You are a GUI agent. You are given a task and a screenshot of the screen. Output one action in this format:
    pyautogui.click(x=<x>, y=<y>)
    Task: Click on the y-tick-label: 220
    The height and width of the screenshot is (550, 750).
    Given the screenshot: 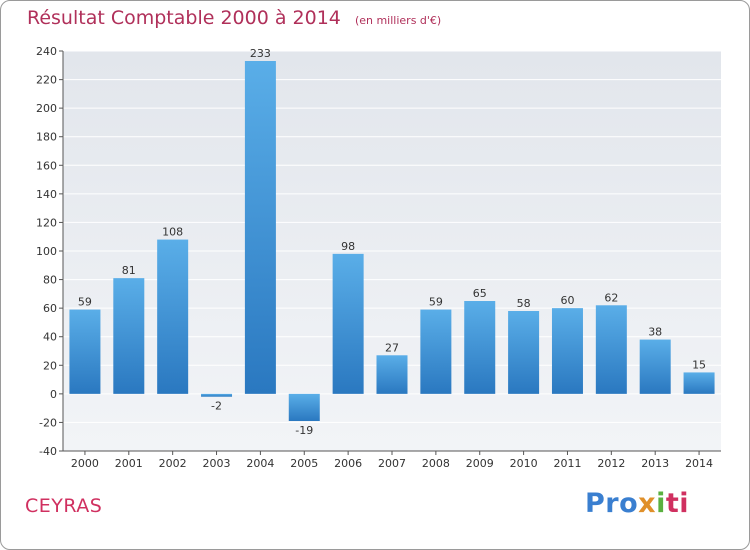 What is the action you would take?
    pyautogui.click(x=46, y=80)
    